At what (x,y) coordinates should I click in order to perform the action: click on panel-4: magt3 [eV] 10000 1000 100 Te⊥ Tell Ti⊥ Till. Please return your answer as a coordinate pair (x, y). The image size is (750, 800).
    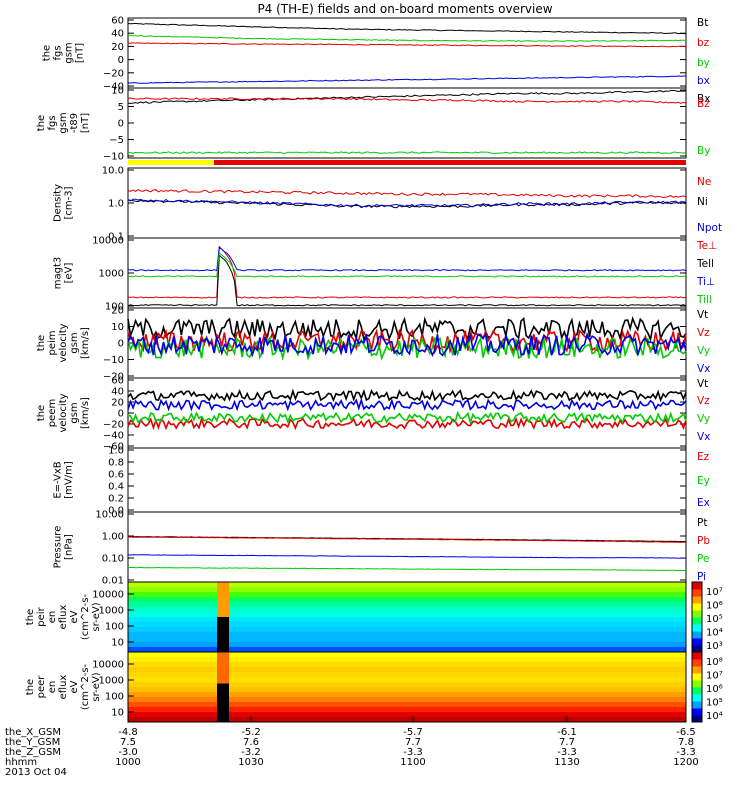
    Looking at the image, I should click on (385, 274).